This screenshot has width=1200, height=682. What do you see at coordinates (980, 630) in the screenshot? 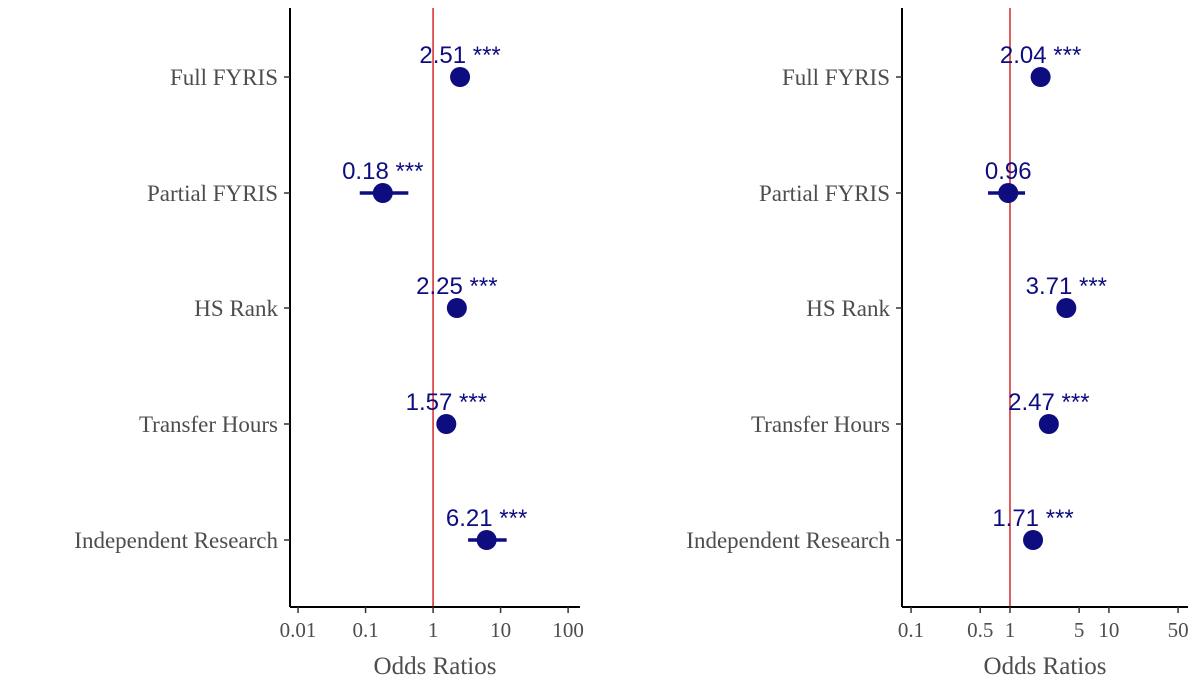
I see `x-tick-label: 0.5` at bounding box center [980, 630].